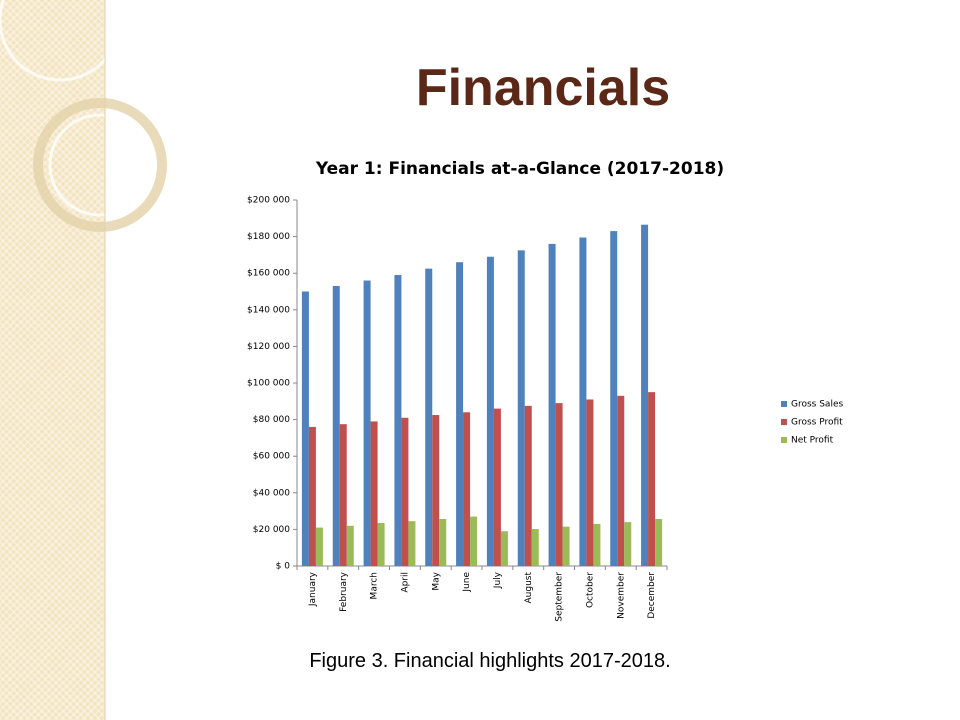 The height and width of the screenshot is (720, 960). Describe the element at coordinates (590, 590) in the screenshot. I see `x-tick-label: October` at that location.